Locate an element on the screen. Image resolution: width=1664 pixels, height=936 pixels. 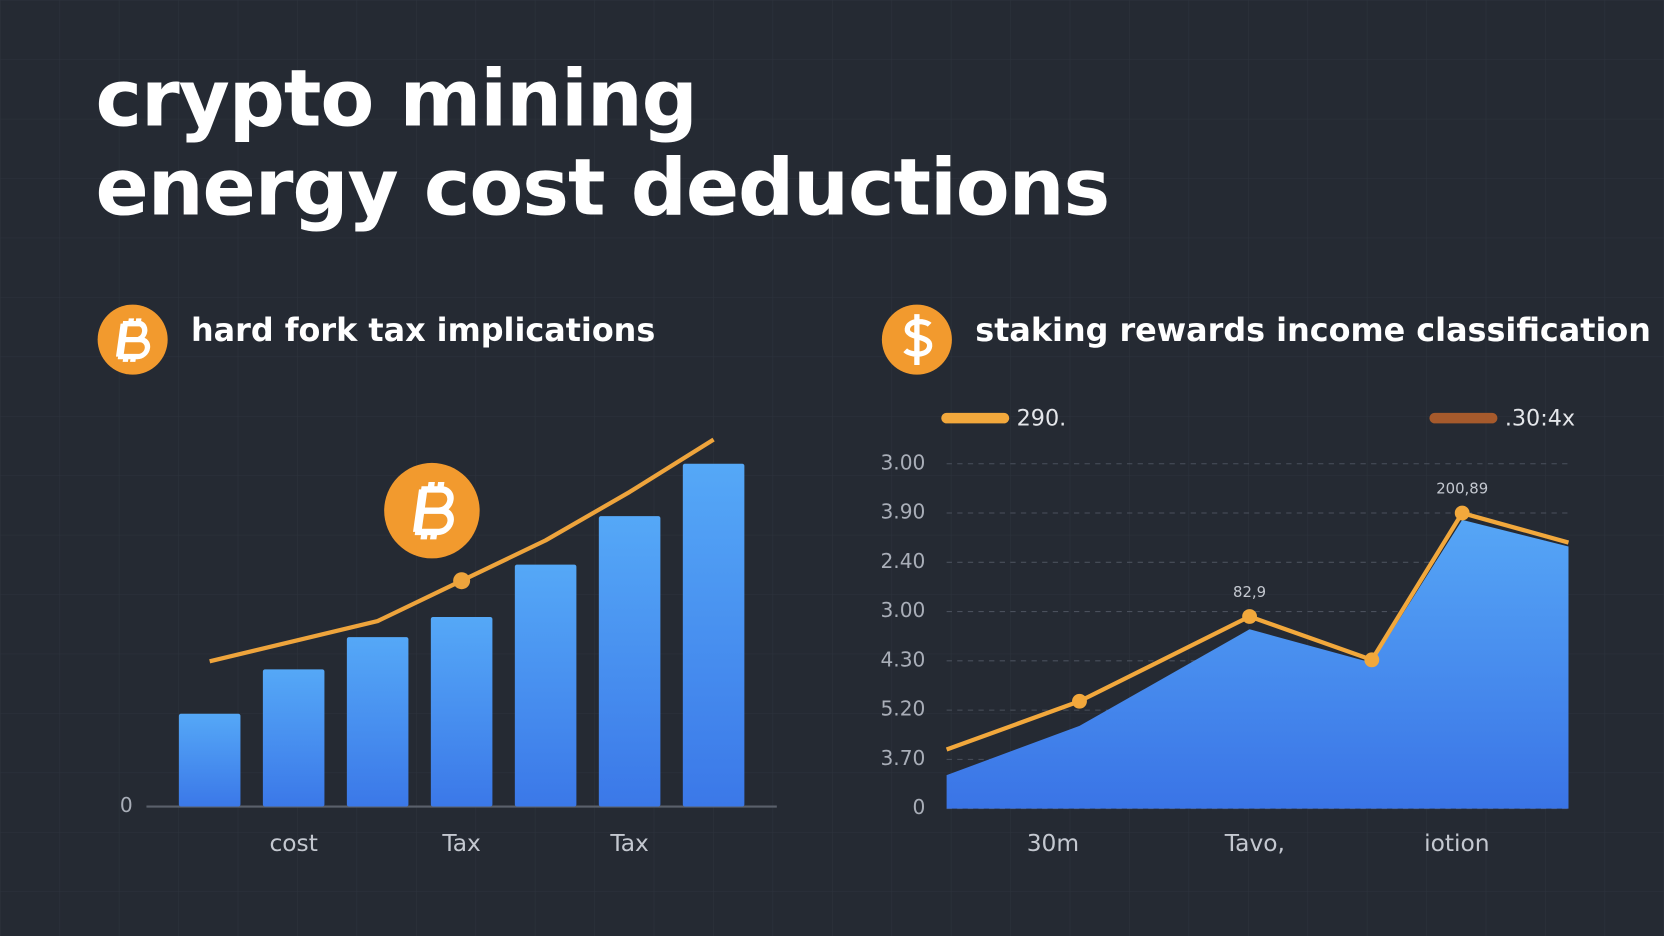
x-tick-label: Tavo, is located at coordinates (1254, 843).